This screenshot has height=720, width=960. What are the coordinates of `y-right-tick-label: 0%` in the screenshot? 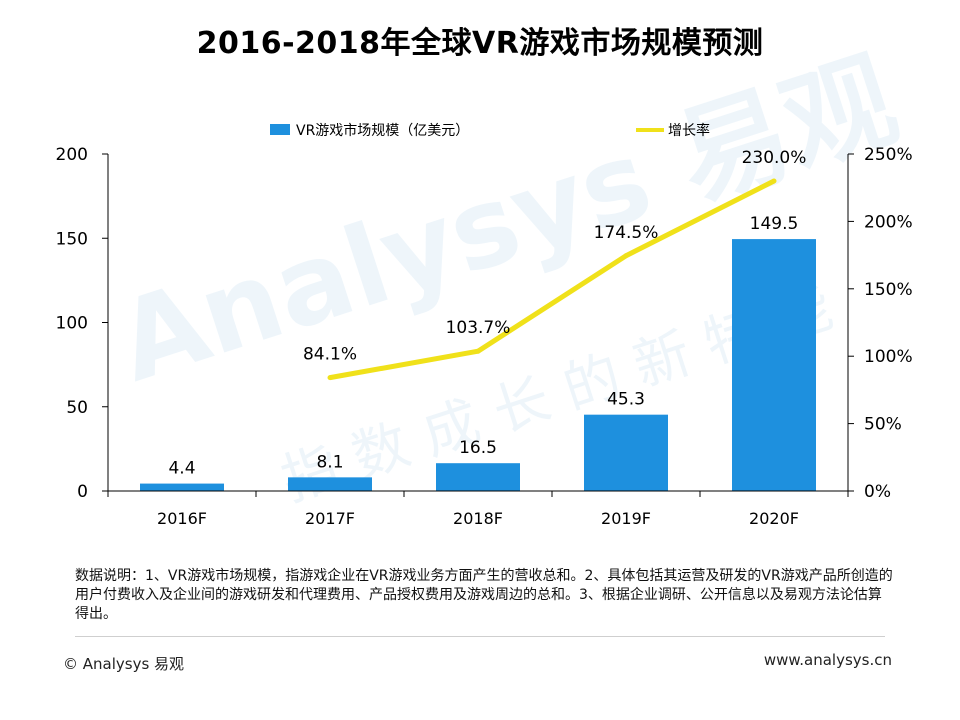 It's located at (877, 492).